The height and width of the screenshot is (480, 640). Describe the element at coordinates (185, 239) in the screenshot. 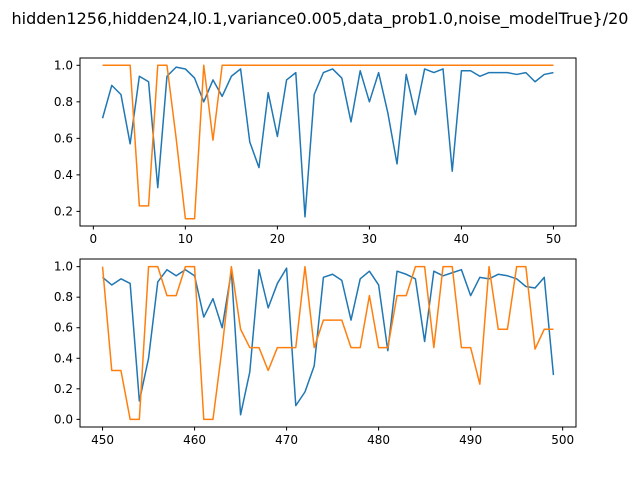

I see `x-tick-label: 10` at that location.